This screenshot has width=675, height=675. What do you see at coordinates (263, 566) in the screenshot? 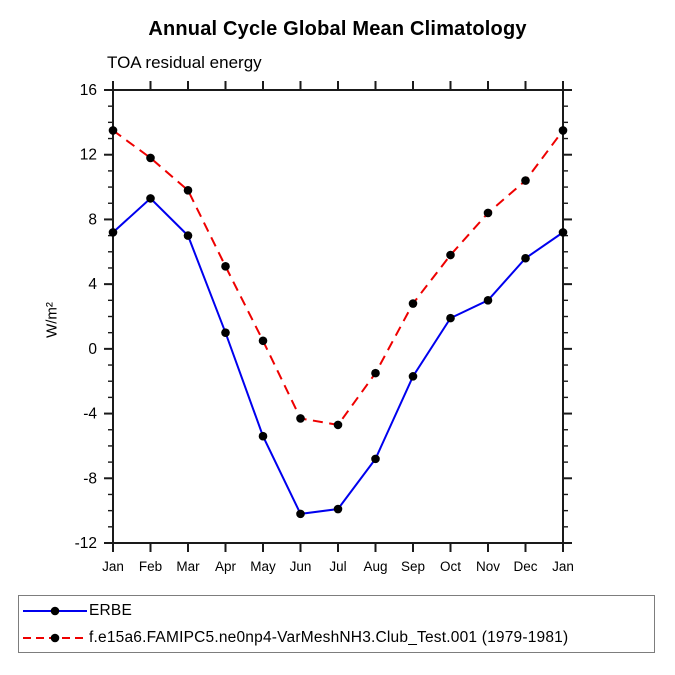
I see `x-tick-label: May` at bounding box center [263, 566].